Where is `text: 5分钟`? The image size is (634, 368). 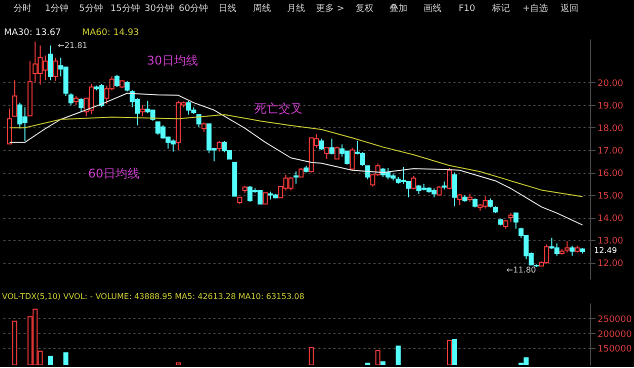
text: 5分钟 is located at coordinates (91, 8).